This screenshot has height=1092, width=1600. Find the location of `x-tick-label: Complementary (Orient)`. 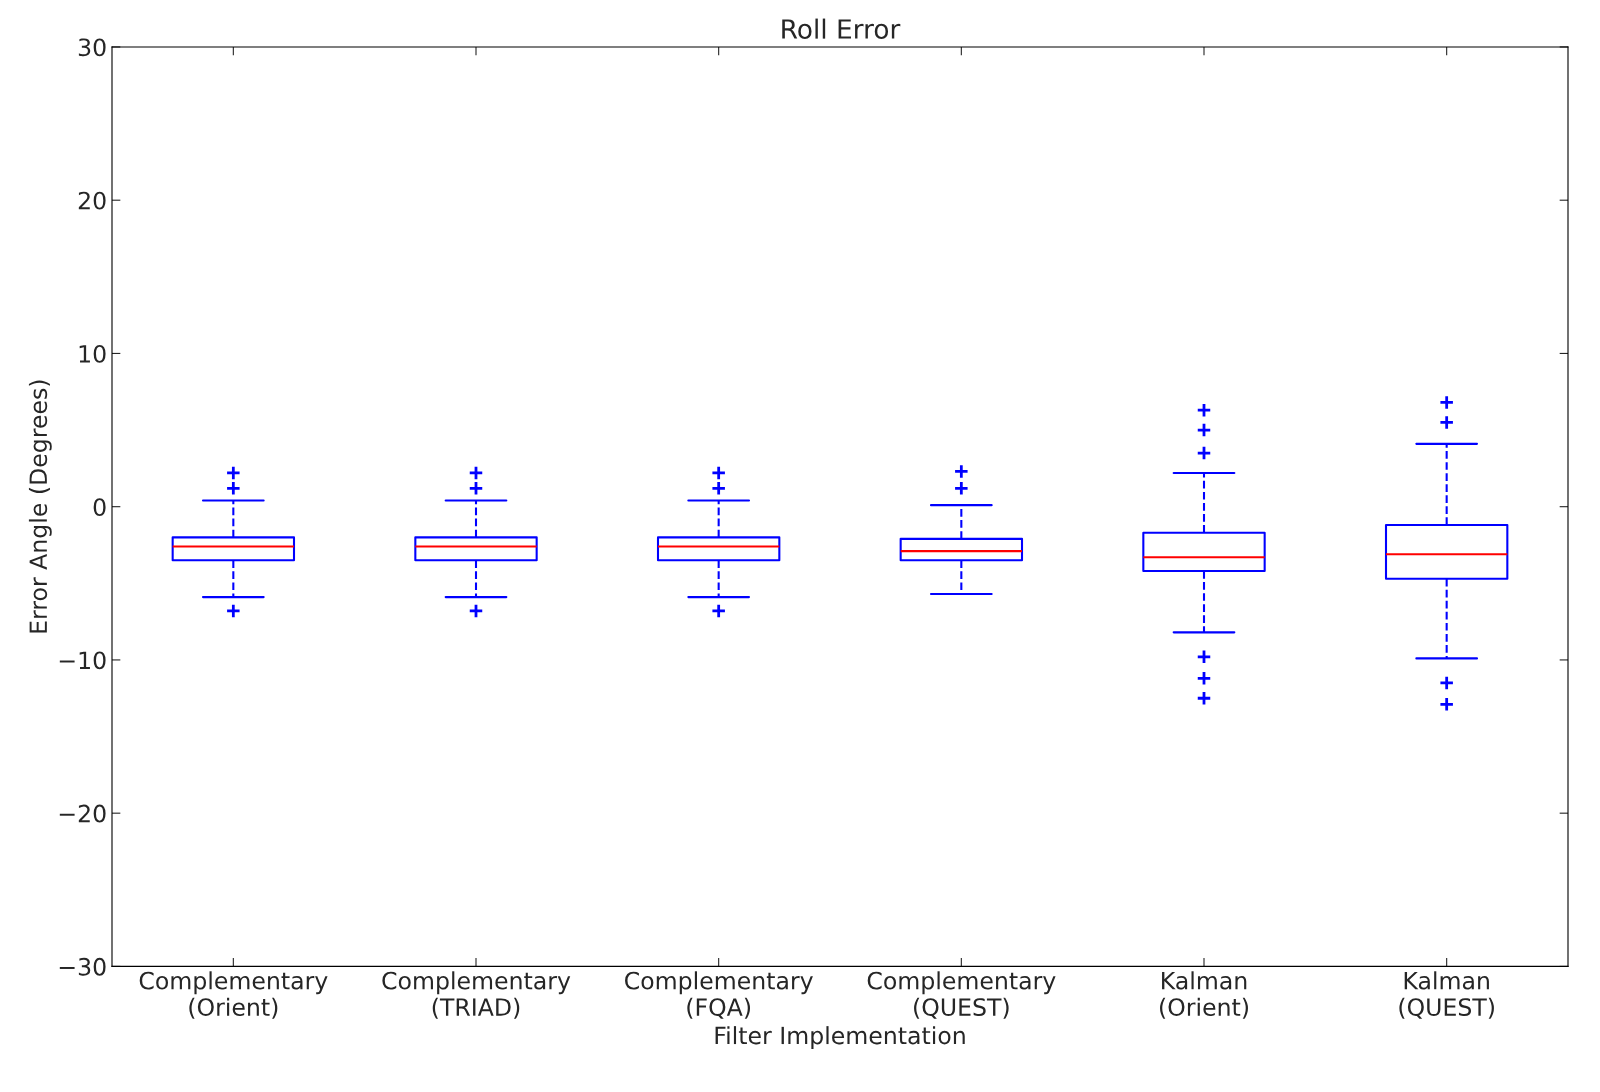

x-tick-label: Complementary (Orient) is located at coordinates (233, 995).